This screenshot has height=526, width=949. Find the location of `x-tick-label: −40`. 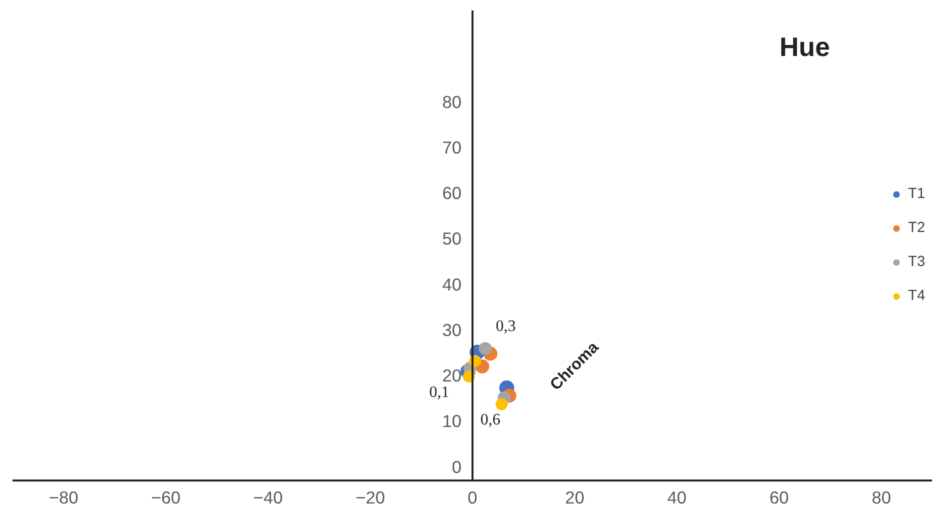

x-tick-label: −40 is located at coordinates (268, 498).